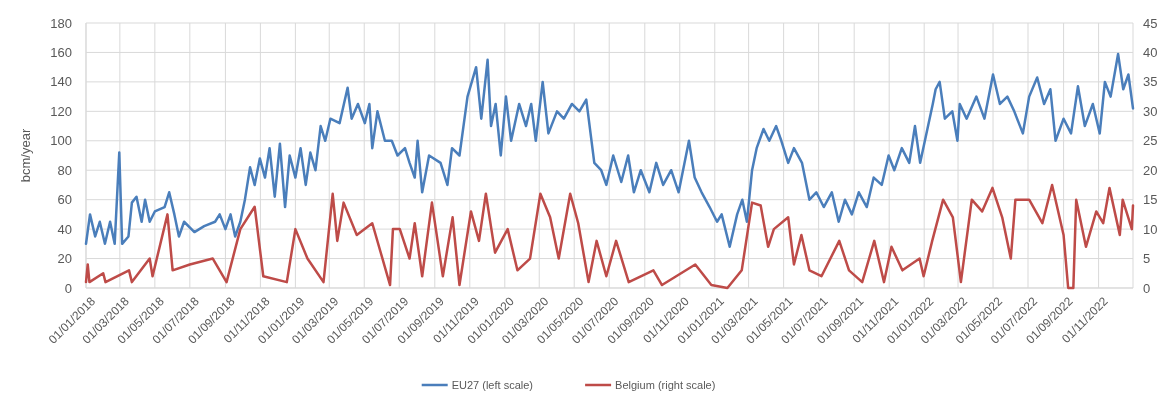 This screenshot has width=1171, height=405. I want to click on y-tick-label: 180, so click(61, 23).